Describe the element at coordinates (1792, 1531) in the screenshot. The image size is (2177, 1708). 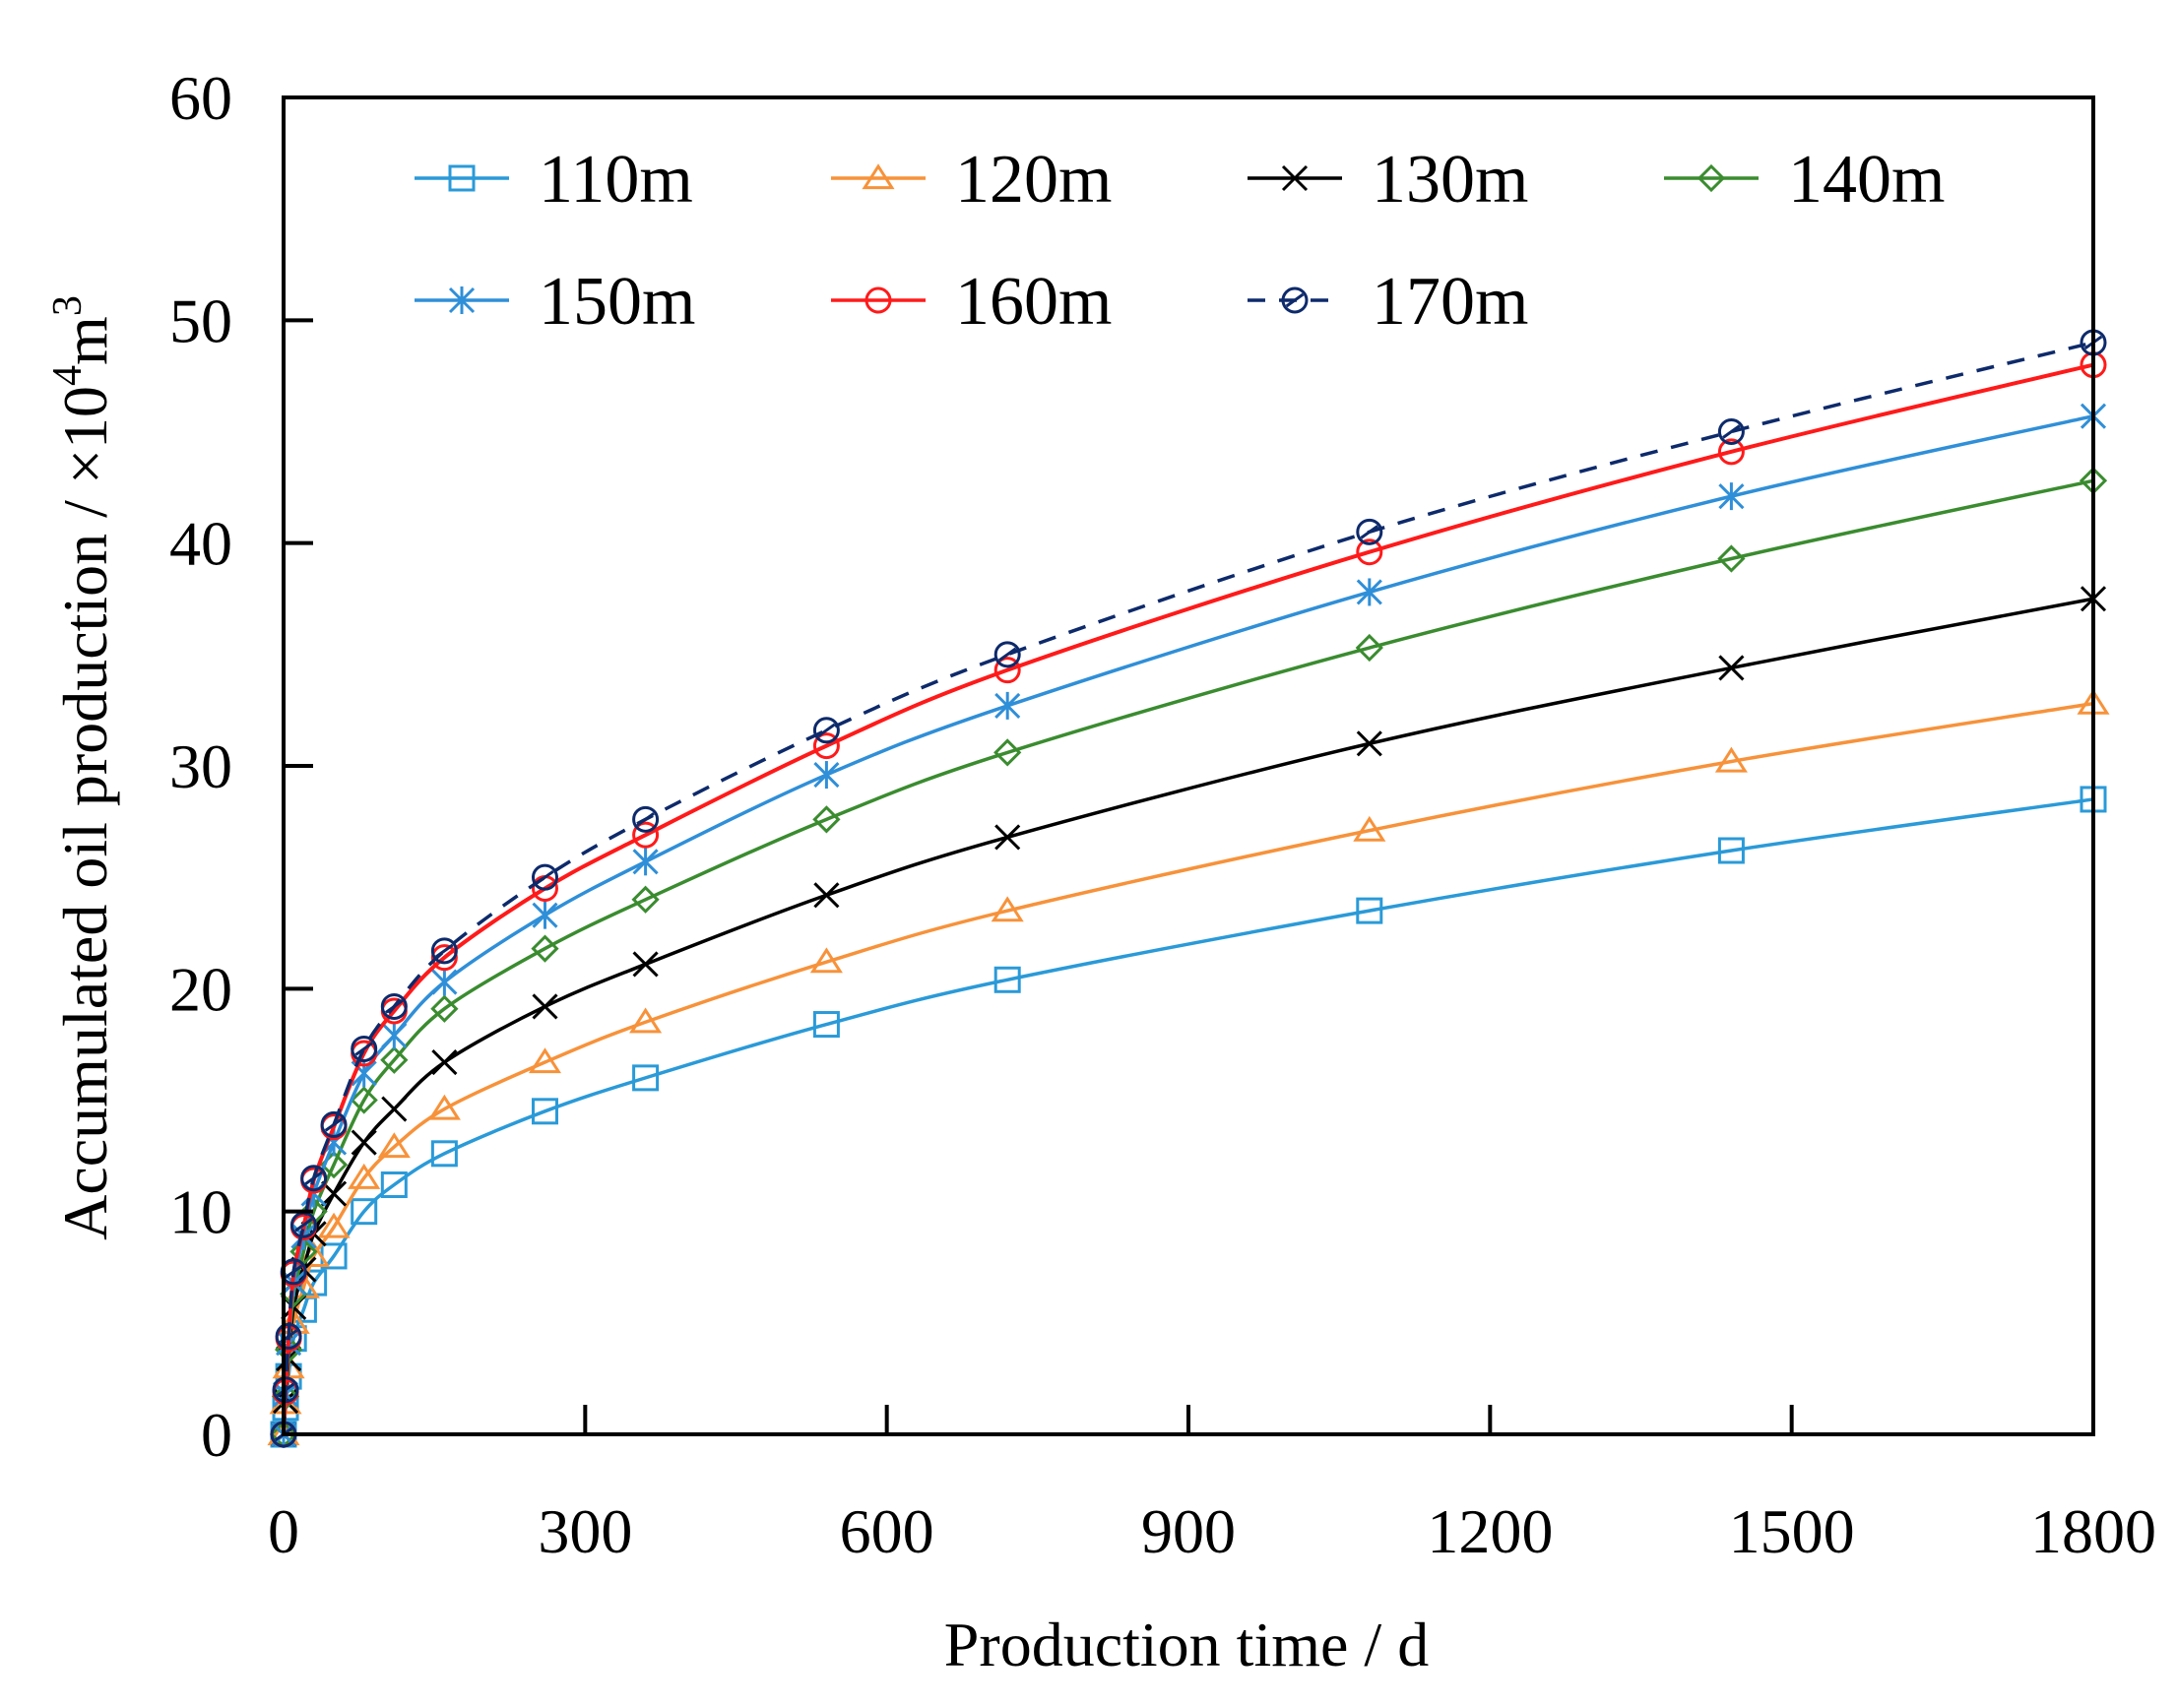
I see `x-tick-label: 1500` at that location.